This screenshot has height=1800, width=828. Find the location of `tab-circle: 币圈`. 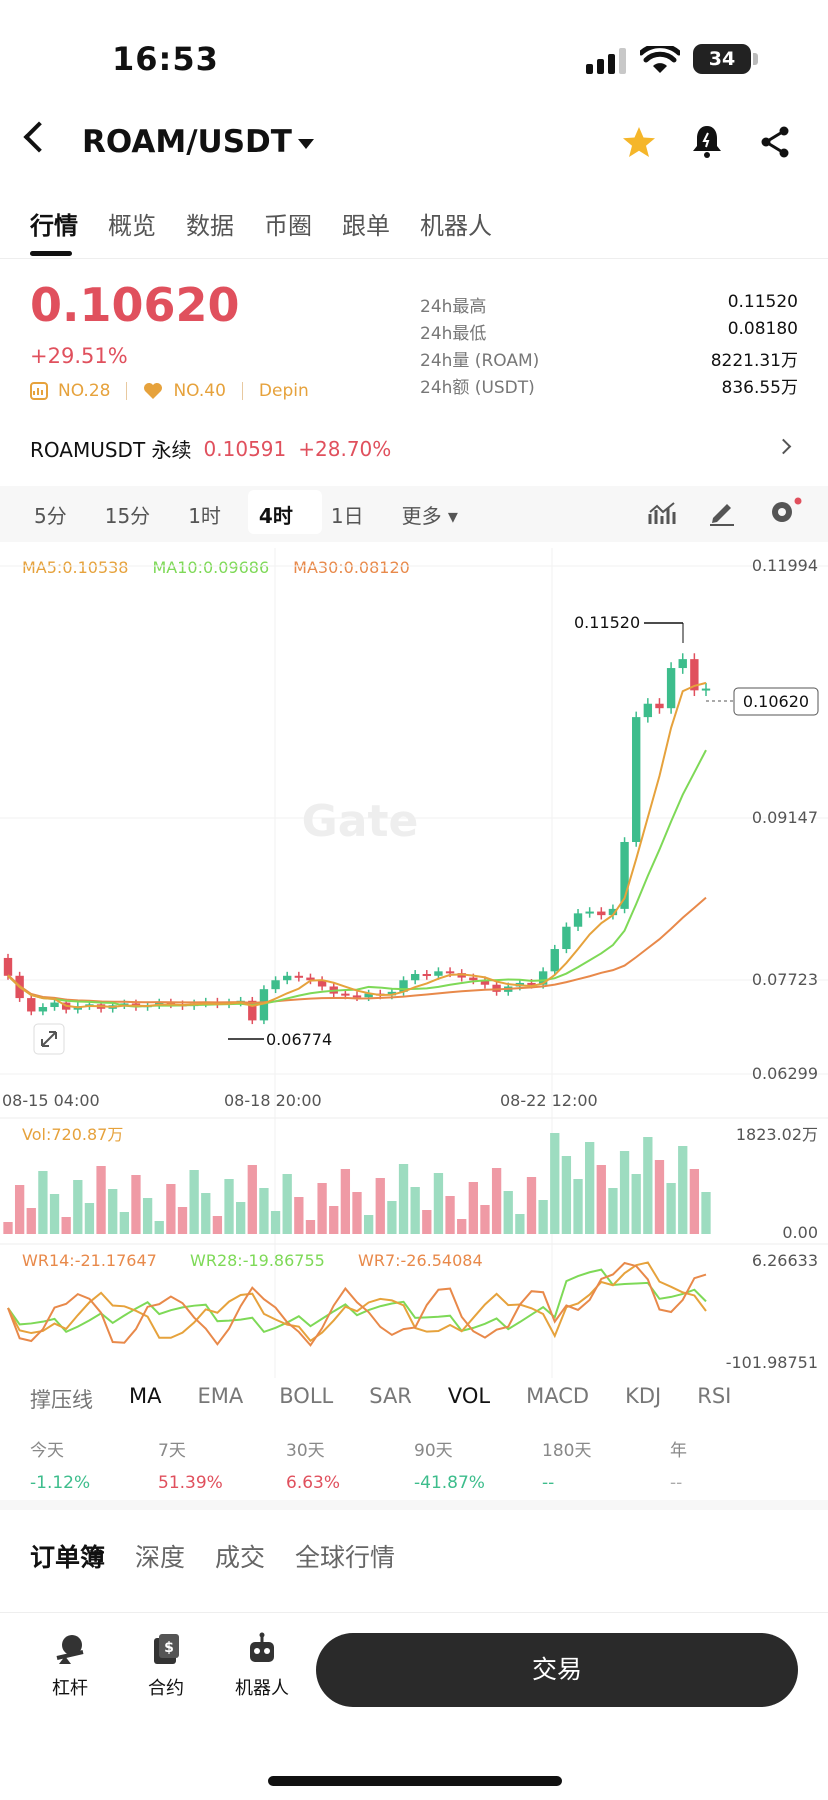

tab-circle: 币圈 is located at coordinates (288, 226).